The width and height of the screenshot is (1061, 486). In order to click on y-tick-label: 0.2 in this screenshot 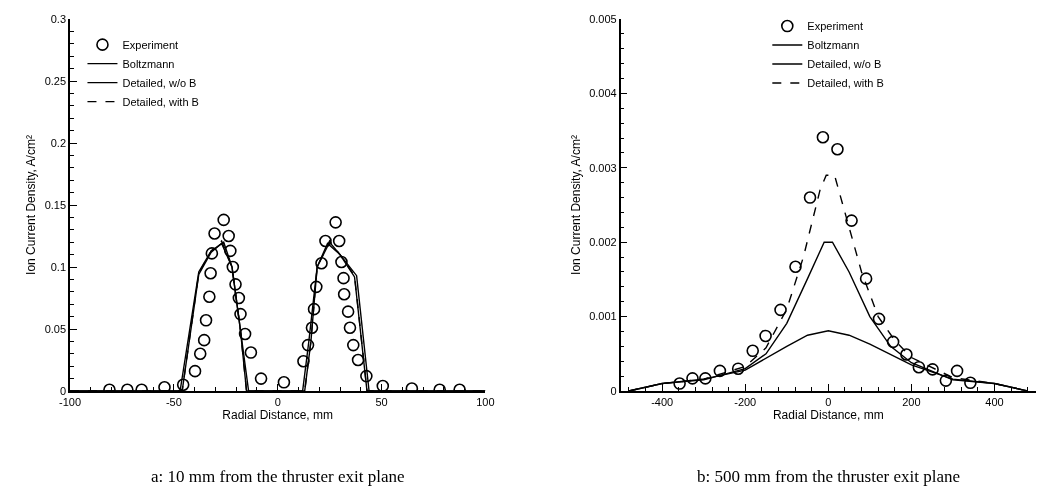, I will do `click(58, 142)`.